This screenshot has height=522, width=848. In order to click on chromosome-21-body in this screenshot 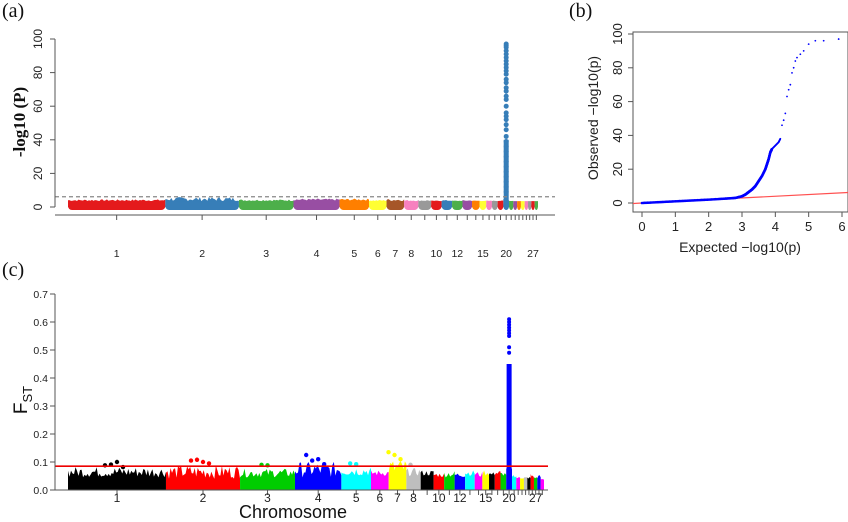, I will do `click(514, 482)`.